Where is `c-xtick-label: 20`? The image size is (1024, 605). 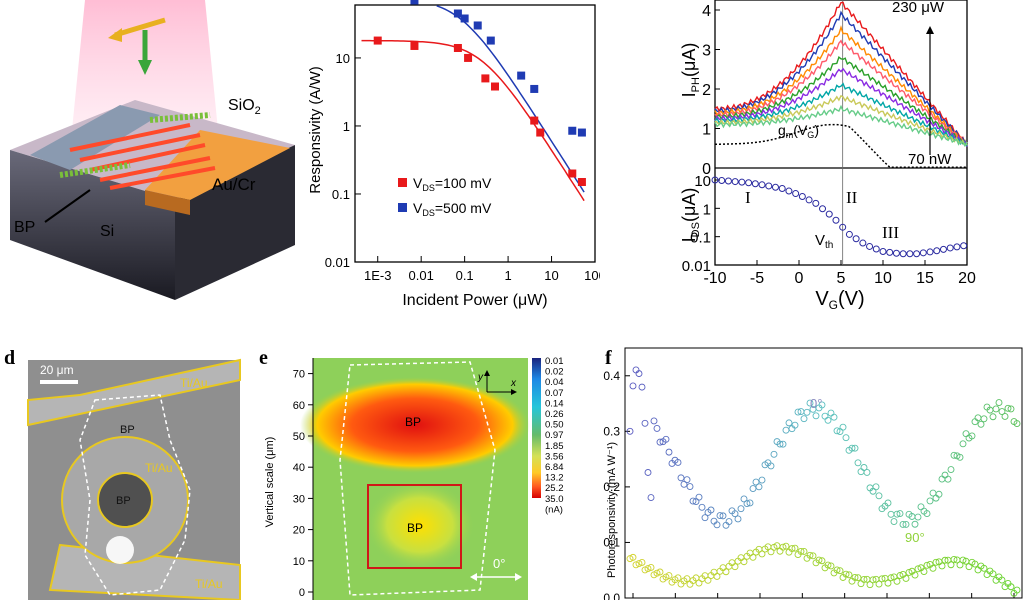 c-xtick-label: 20 is located at coordinates (967, 278).